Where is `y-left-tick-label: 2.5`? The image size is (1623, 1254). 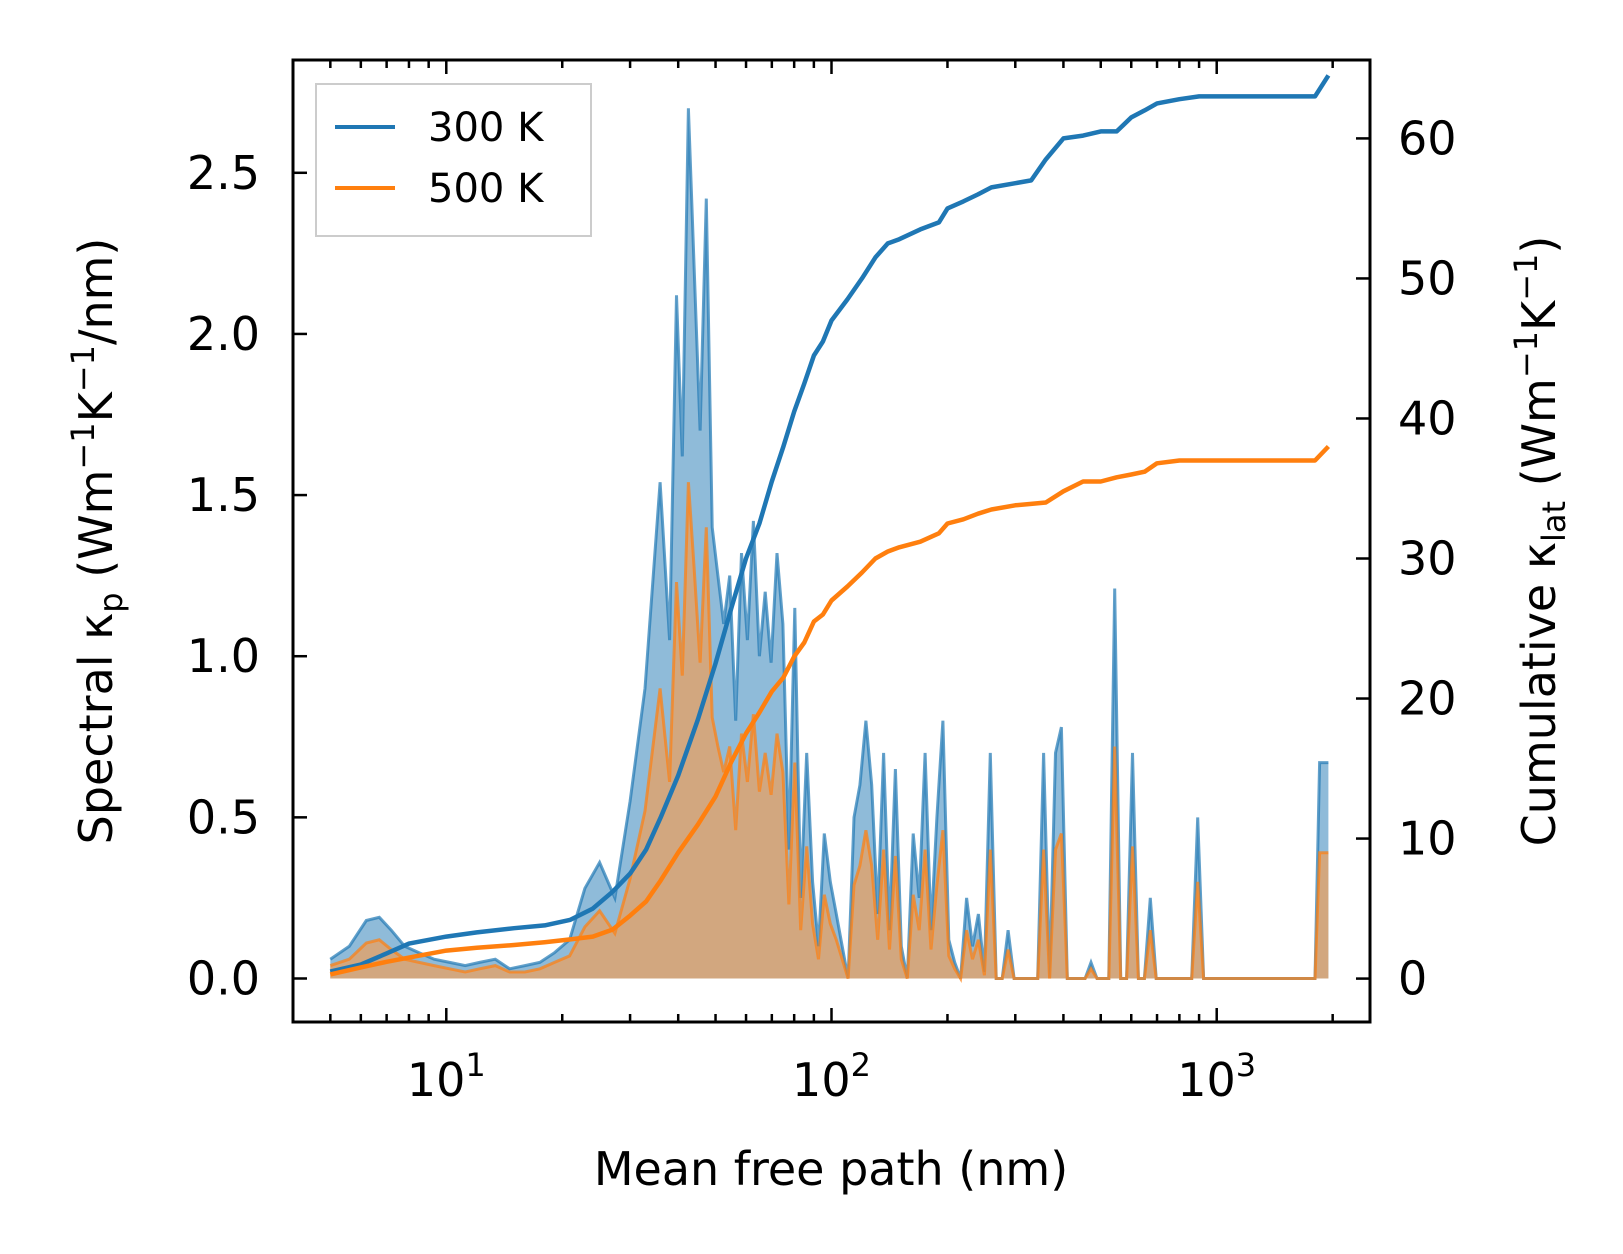 y-left-tick-label: 2.5 is located at coordinates (223, 173).